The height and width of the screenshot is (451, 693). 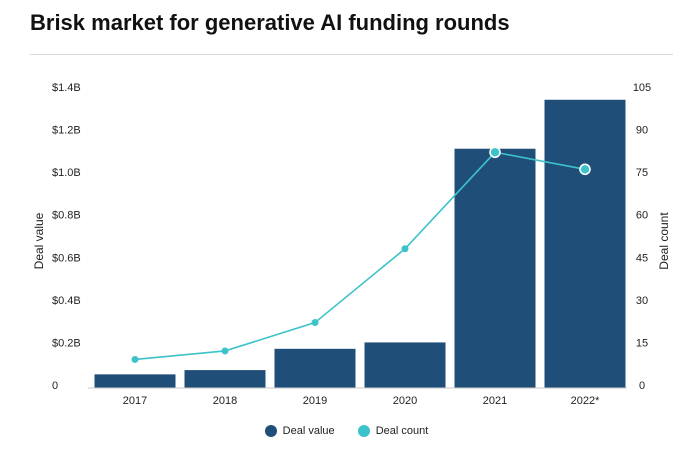 What do you see at coordinates (642, 173) in the screenshot?
I see `right-tick-label: 75` at bounding box center [642, 173].